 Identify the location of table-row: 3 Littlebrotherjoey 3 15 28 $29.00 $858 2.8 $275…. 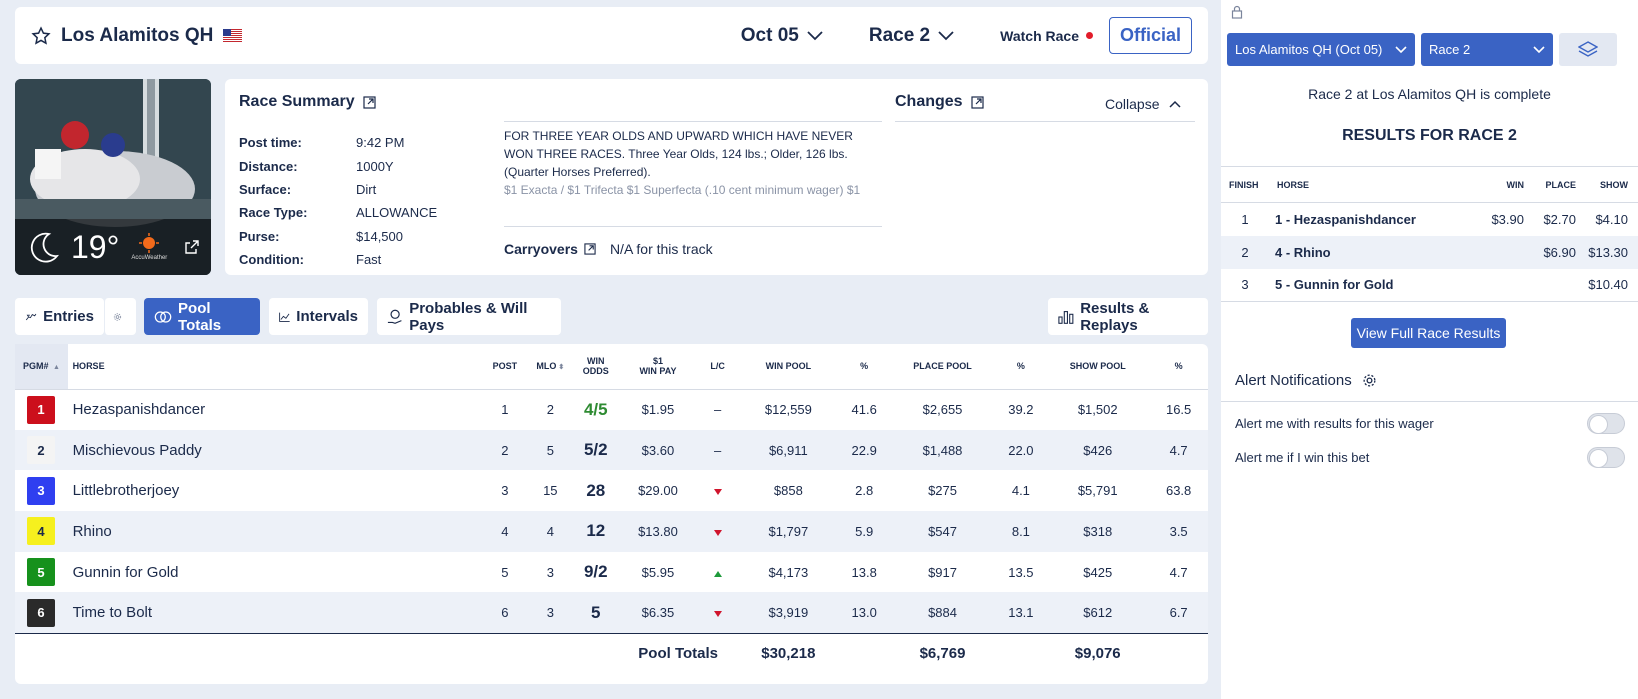
(611, 490).